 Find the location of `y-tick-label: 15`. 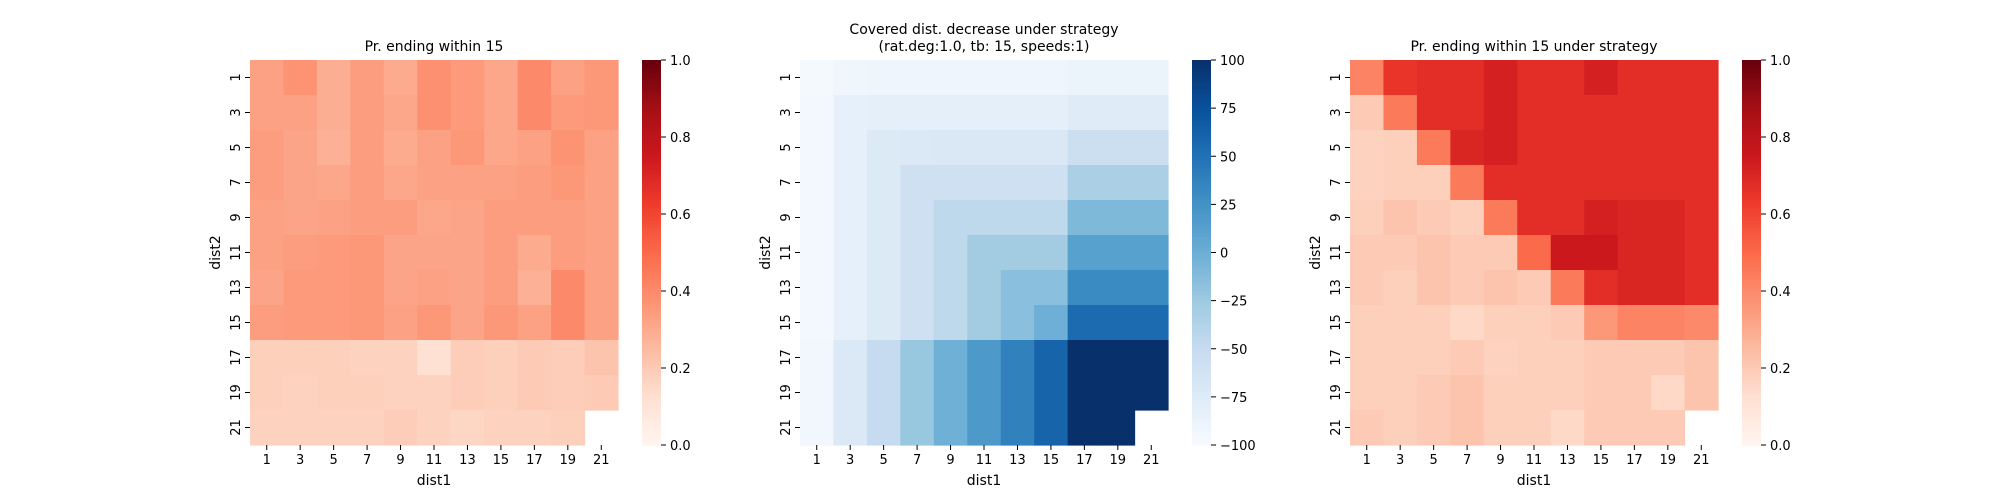

y-tick-label: 15 is located at coordinates (786, 322).